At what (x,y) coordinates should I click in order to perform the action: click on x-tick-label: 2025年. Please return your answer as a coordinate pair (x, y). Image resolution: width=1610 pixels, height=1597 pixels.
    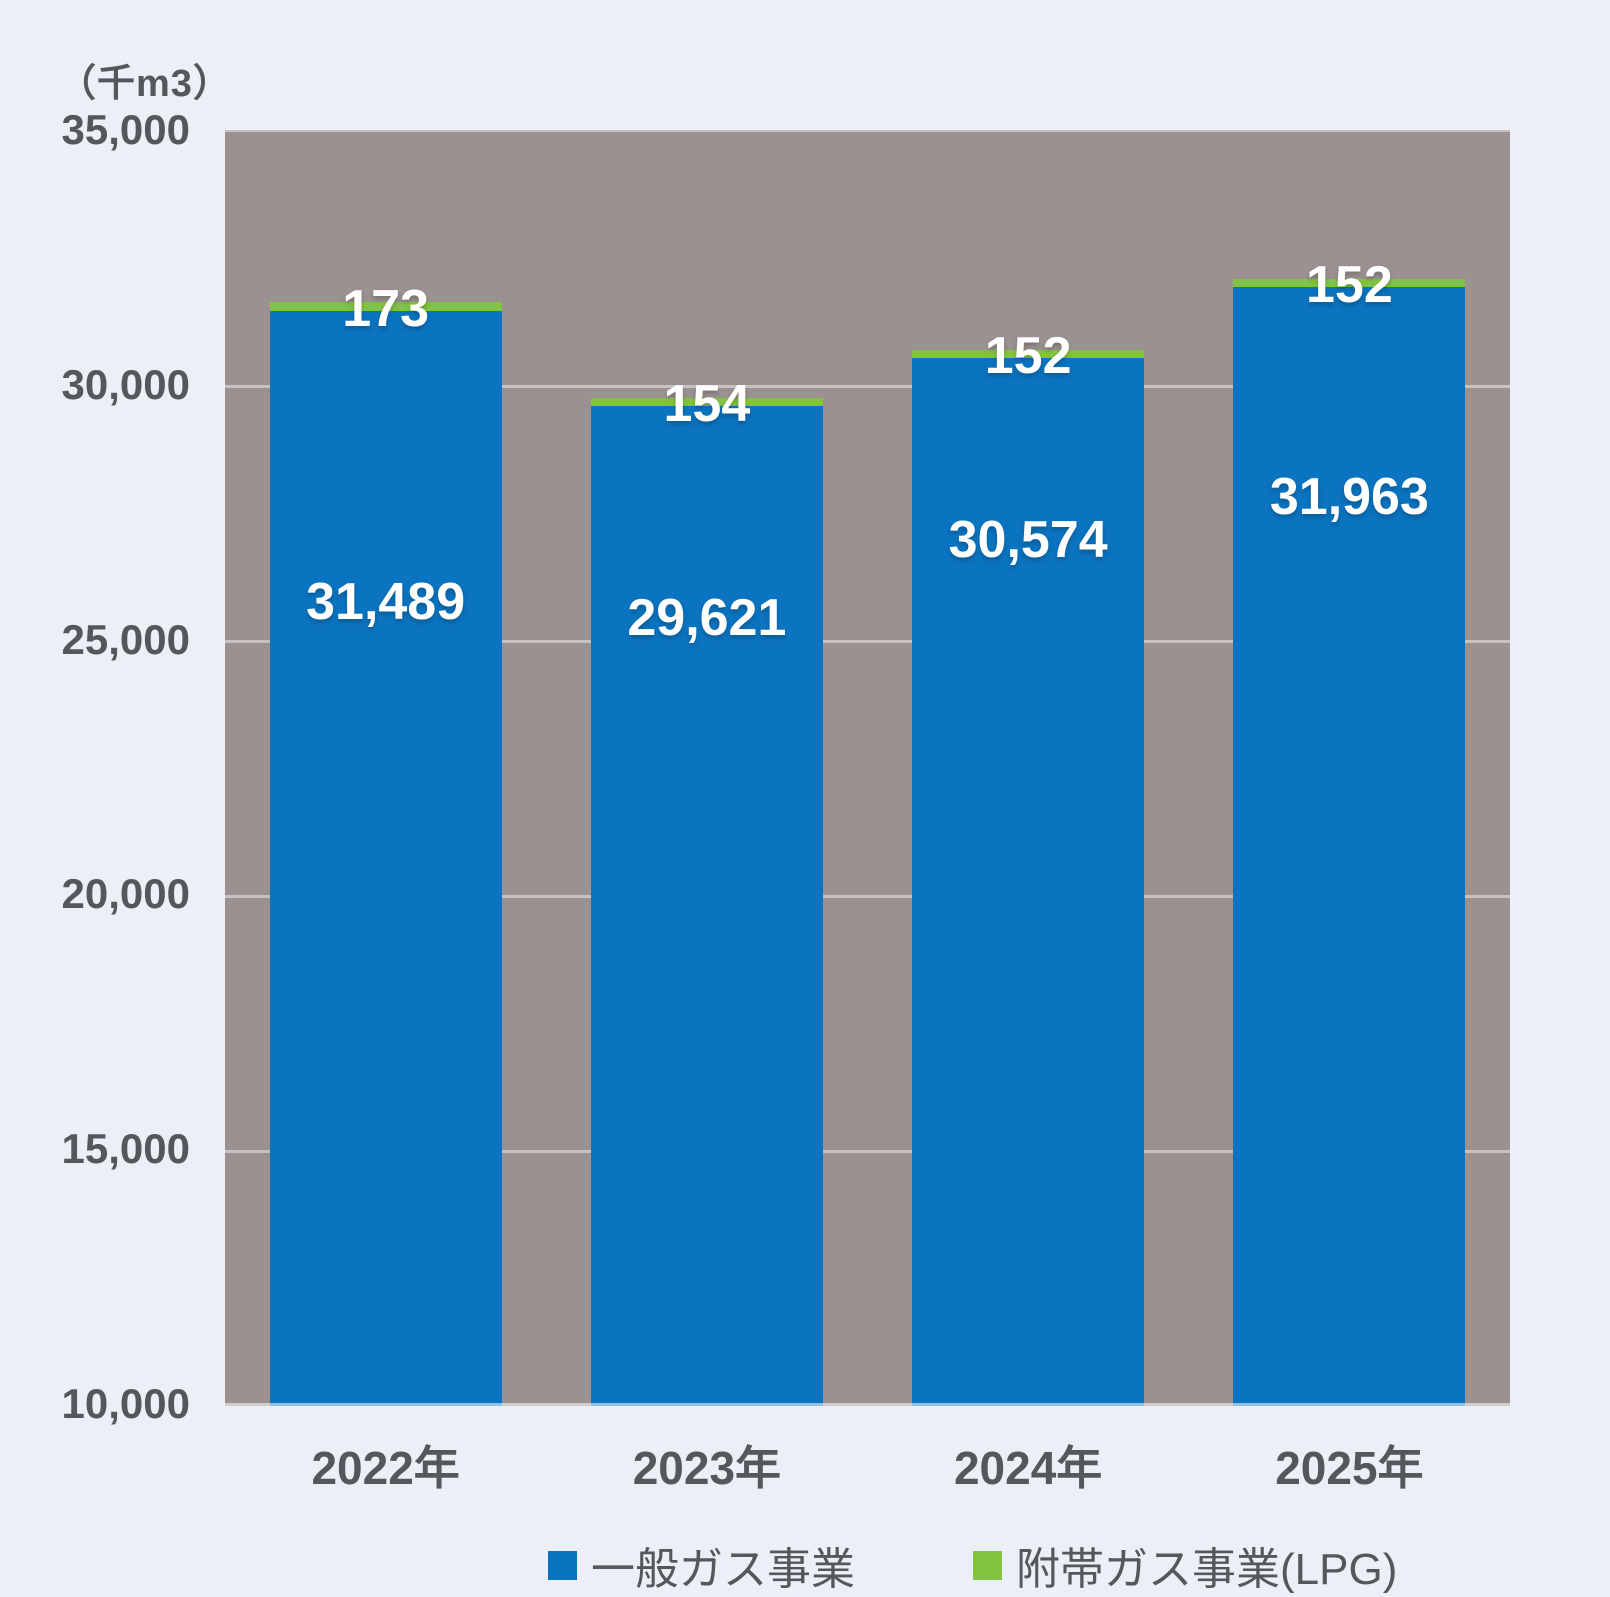
    Looking at the image, I should click on (1349, 1468).